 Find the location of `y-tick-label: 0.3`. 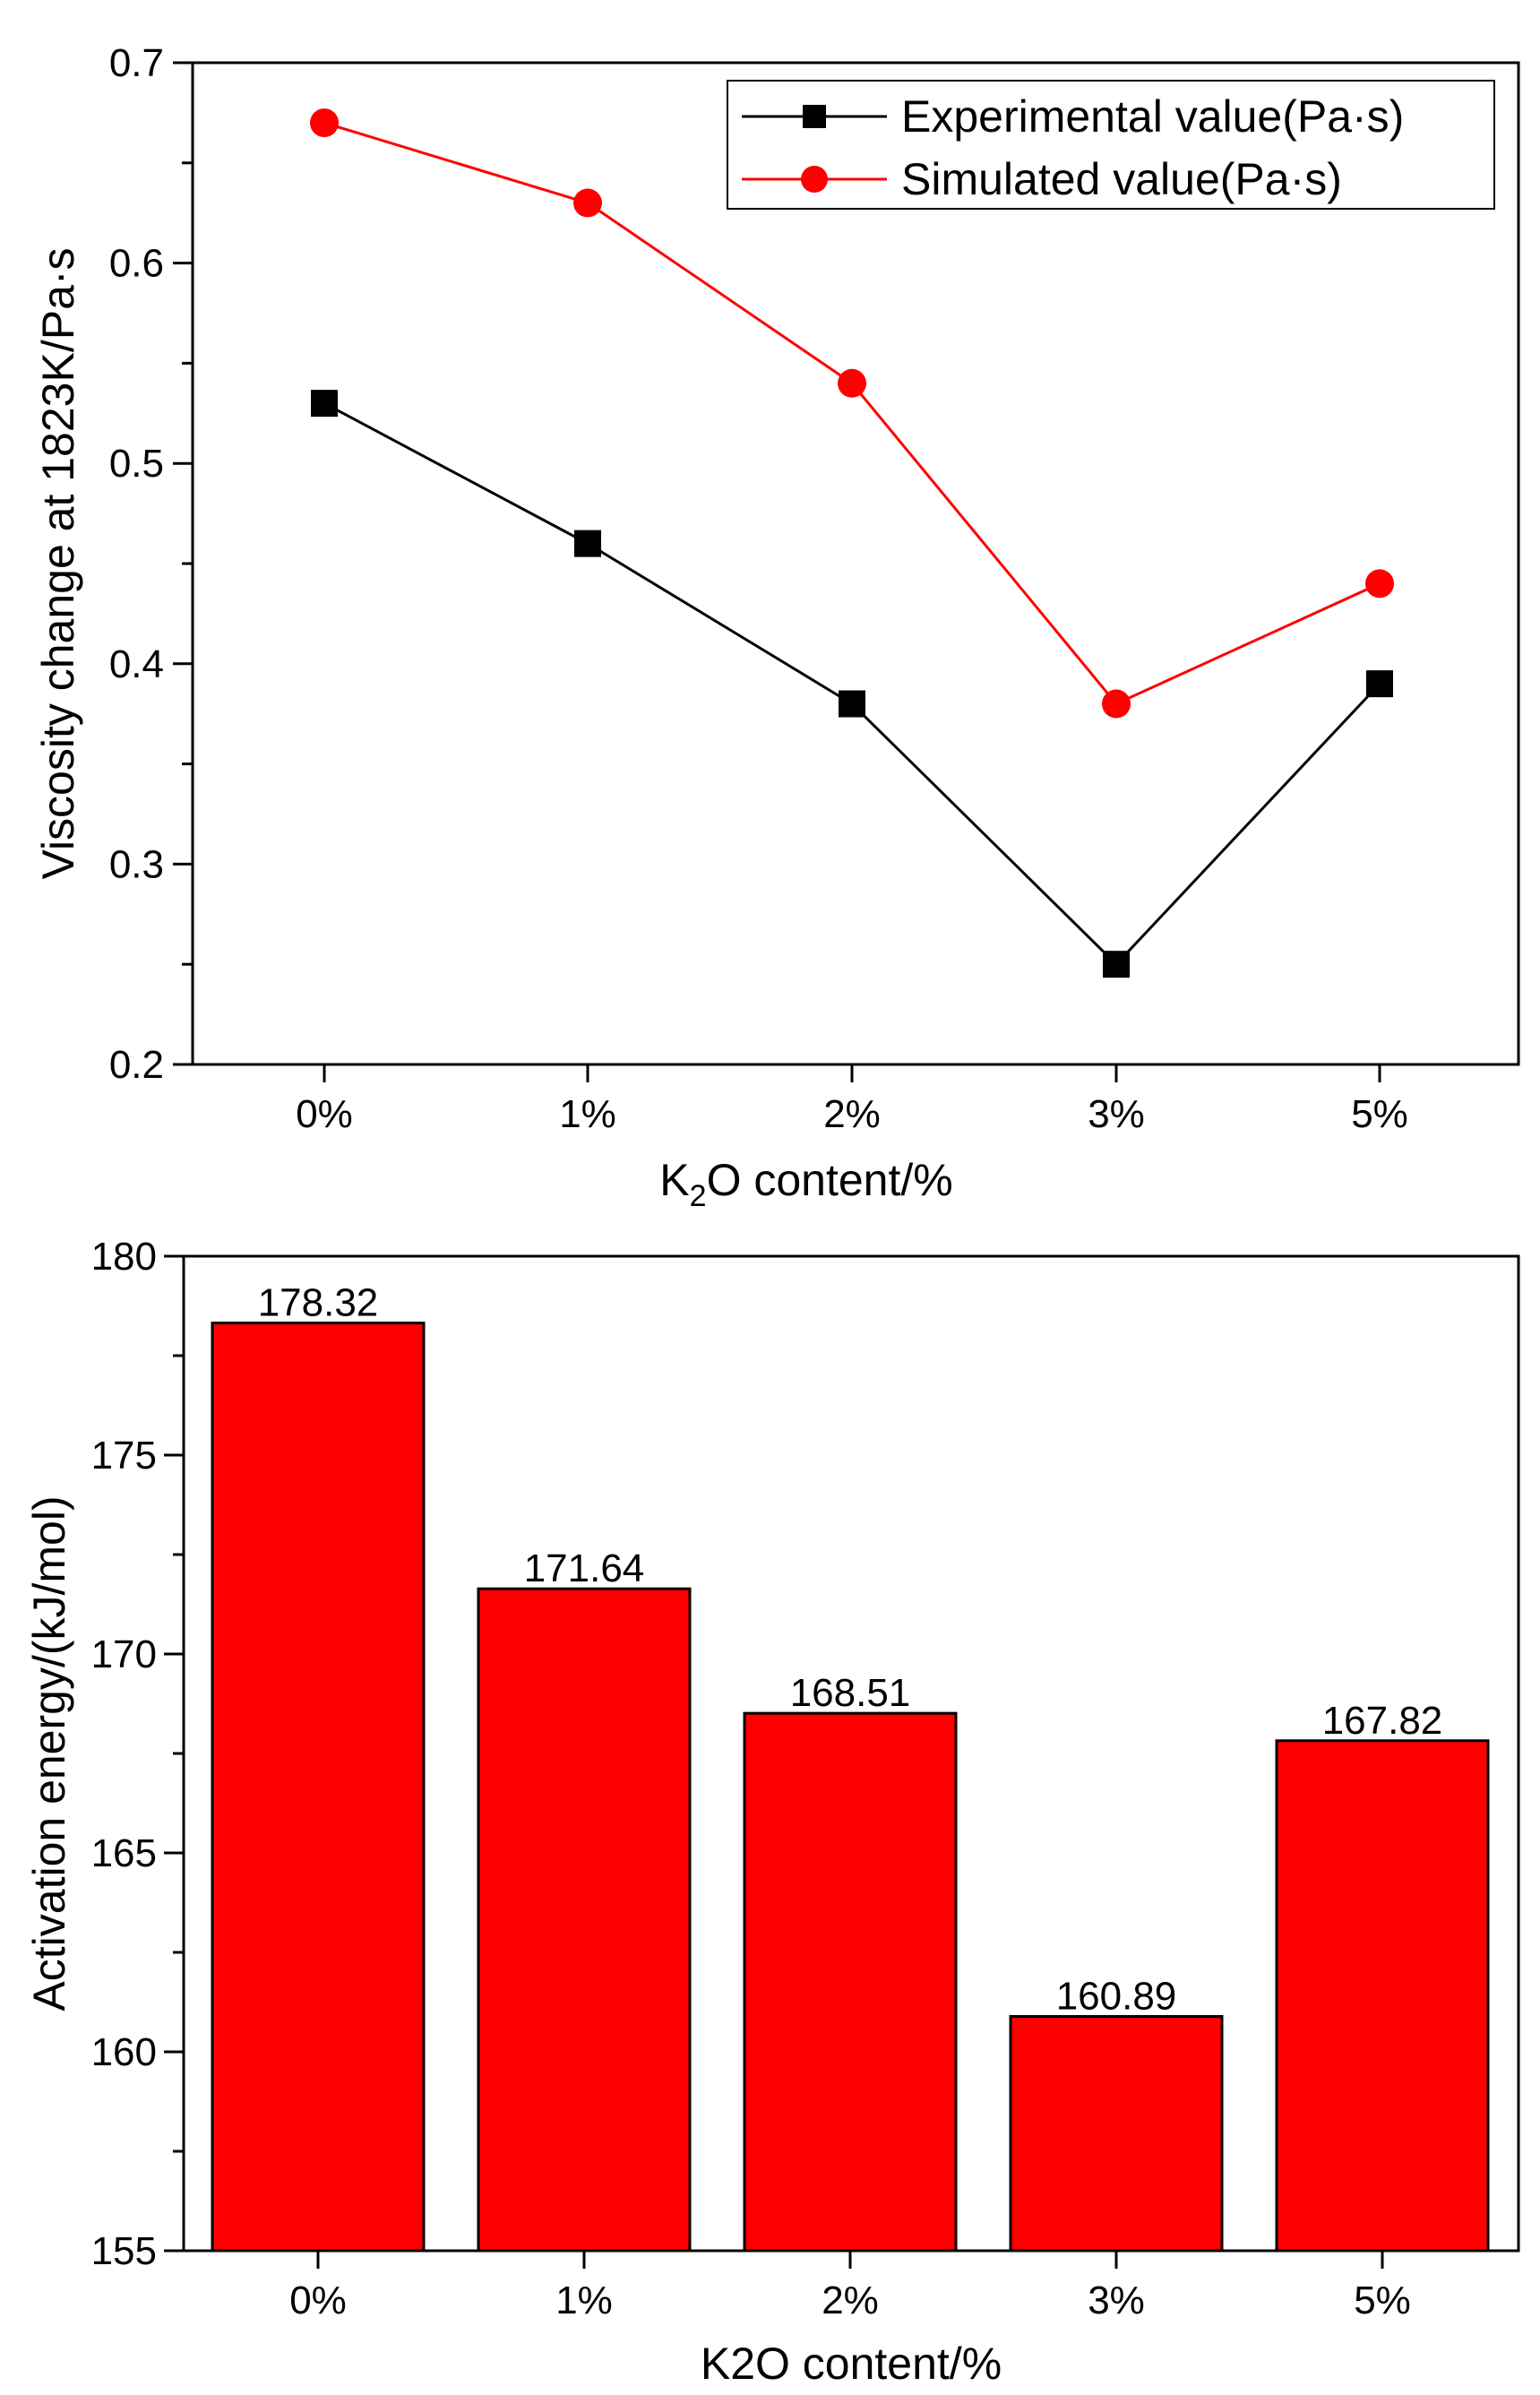

y-tick-label: 0.3 is located at coordinates (136, 864).